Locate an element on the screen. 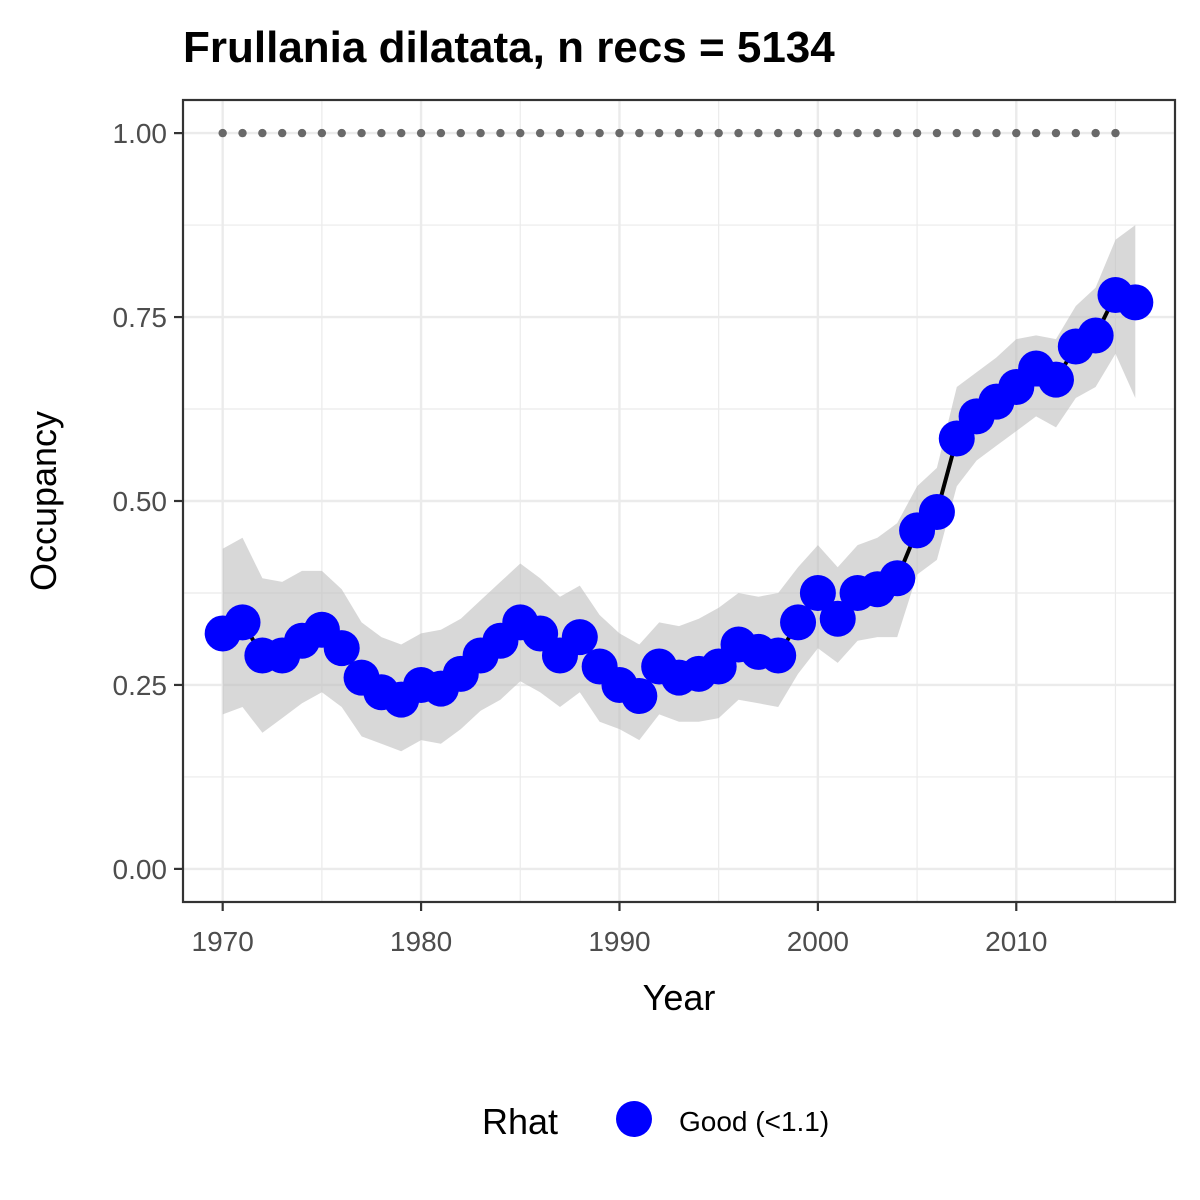 The image size is (1200, 1200). legend: Rhat Good (<1.1) is located at coordinates (655, 1121).